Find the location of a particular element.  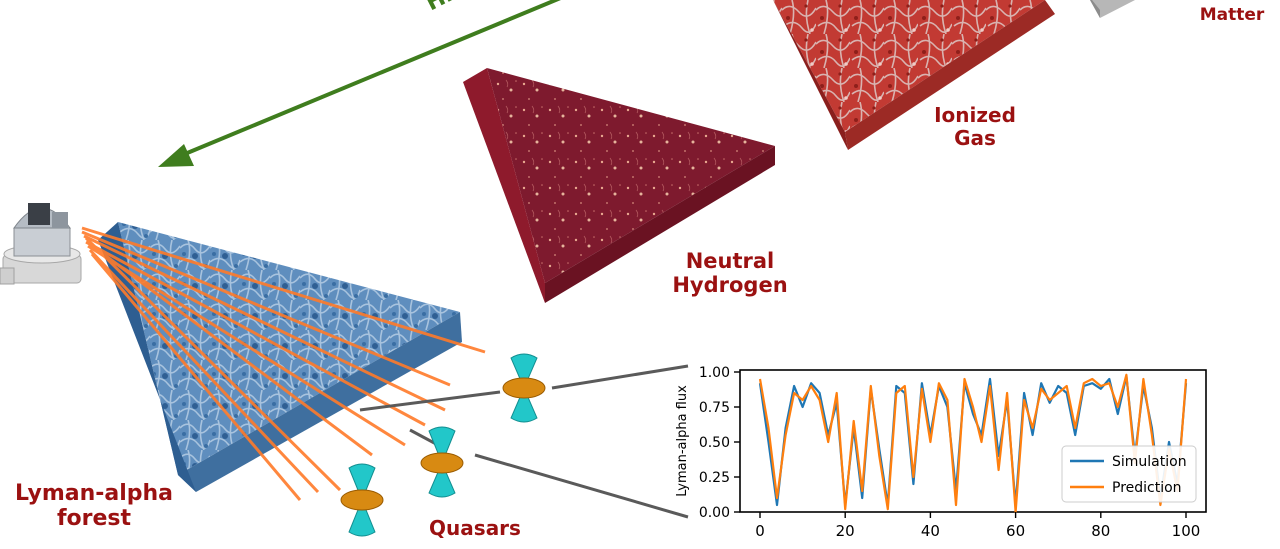

dark-matter-slab is located at coordinates (1112, 9).